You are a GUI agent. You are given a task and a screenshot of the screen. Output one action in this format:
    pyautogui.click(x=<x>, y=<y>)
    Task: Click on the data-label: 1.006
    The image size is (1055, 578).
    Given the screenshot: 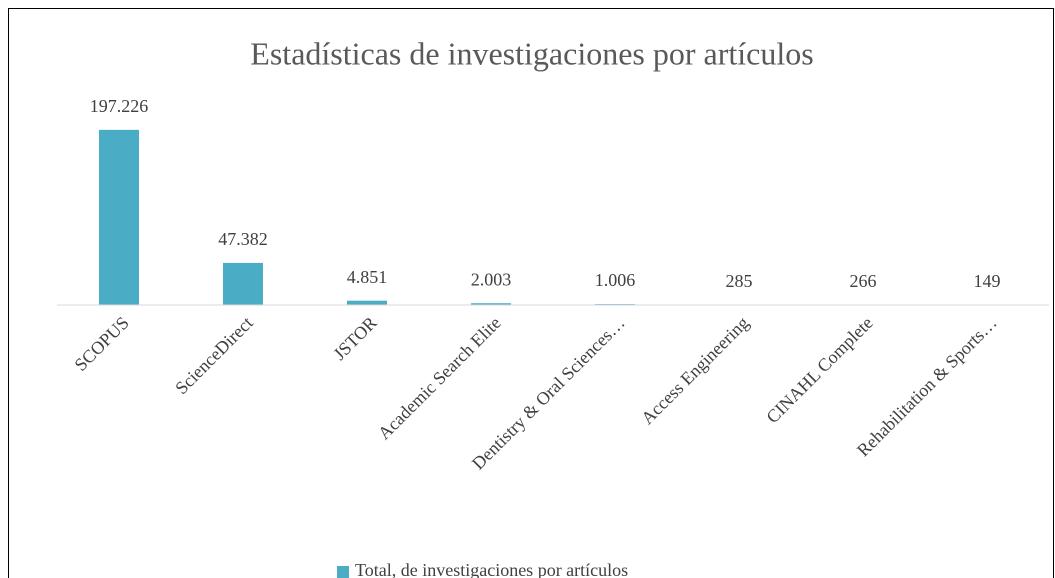 What is the action you would take?
    pyautogui.click(x=615, y=280)
    